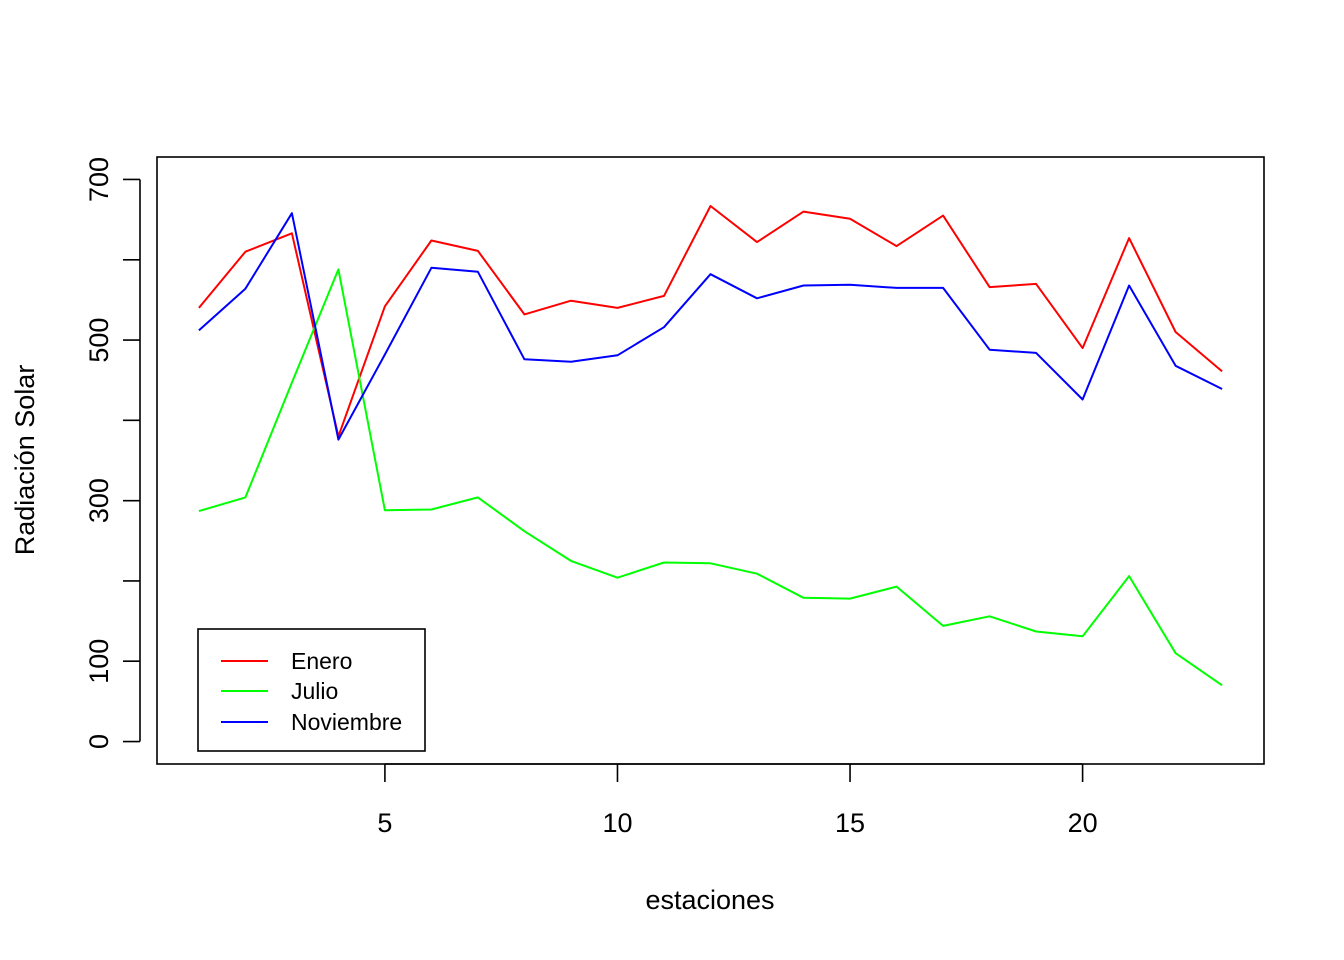 This screenshot has height=960, width=1344. What do you see at coordinates (99, 340) in the screenshot?
I see `y-tick-label: 500` at bounding box center [99, 340].